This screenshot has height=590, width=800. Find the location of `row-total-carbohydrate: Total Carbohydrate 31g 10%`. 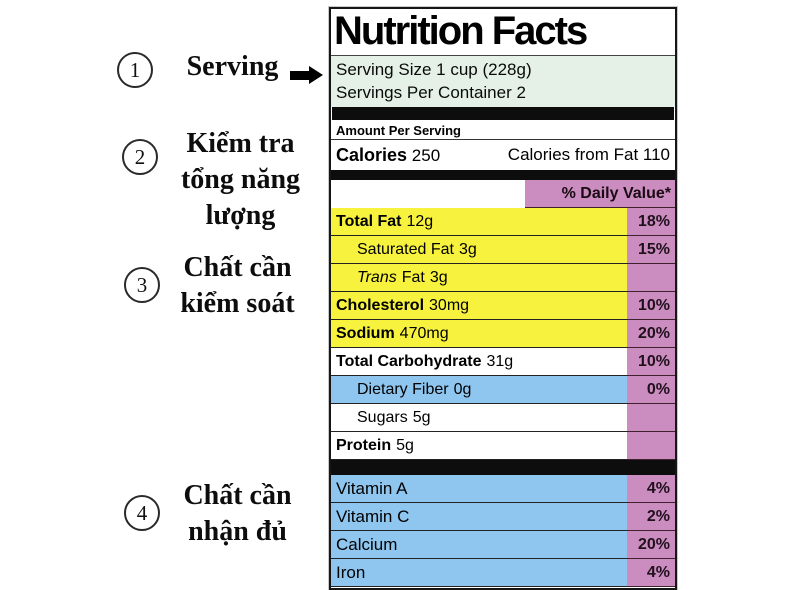

row-total-carbohydrate: Total Carbohydrate 31g 10% is located at coordinates (503, 362).